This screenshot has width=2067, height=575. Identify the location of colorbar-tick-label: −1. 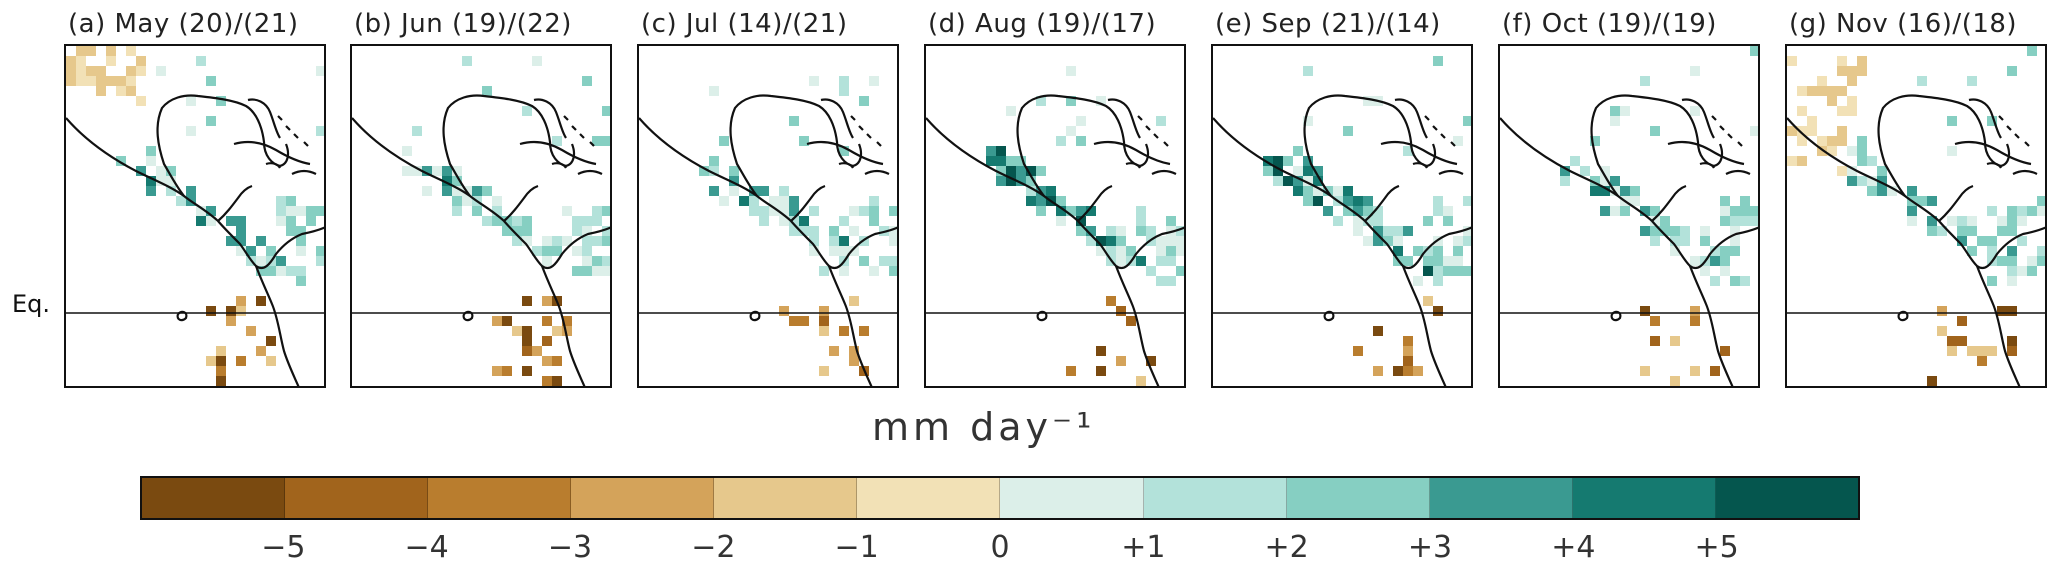
(856, 547).